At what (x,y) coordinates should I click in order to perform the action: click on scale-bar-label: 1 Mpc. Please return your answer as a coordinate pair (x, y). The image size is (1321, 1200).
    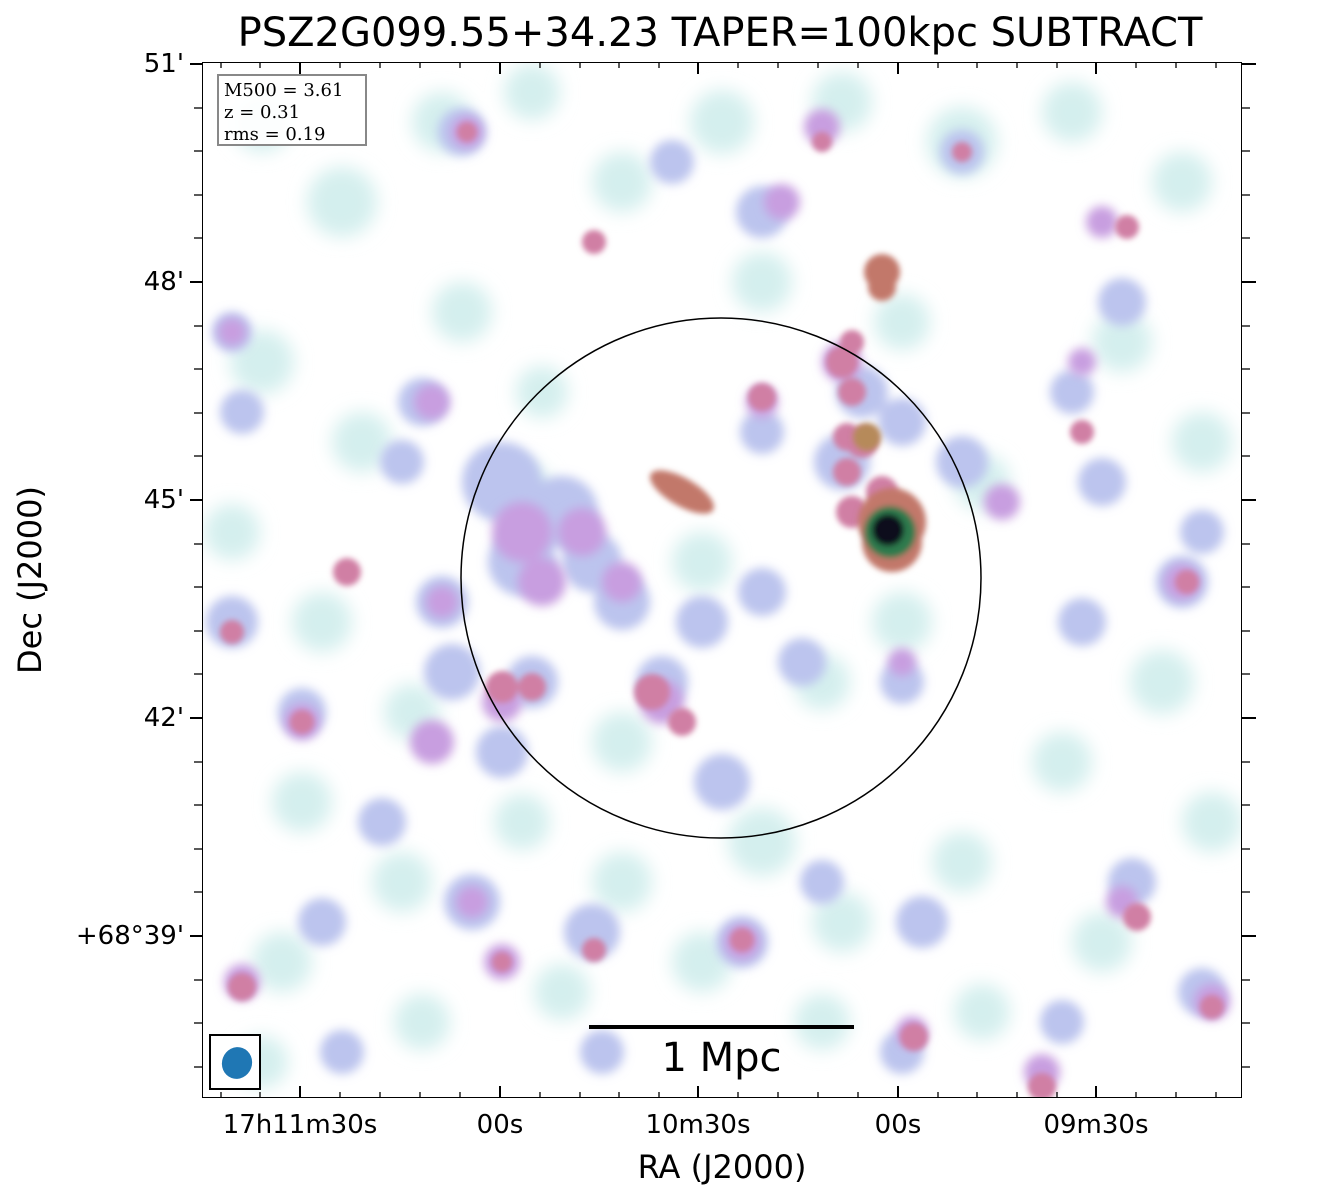
    Looking at the image, I should click on (721, 1058).